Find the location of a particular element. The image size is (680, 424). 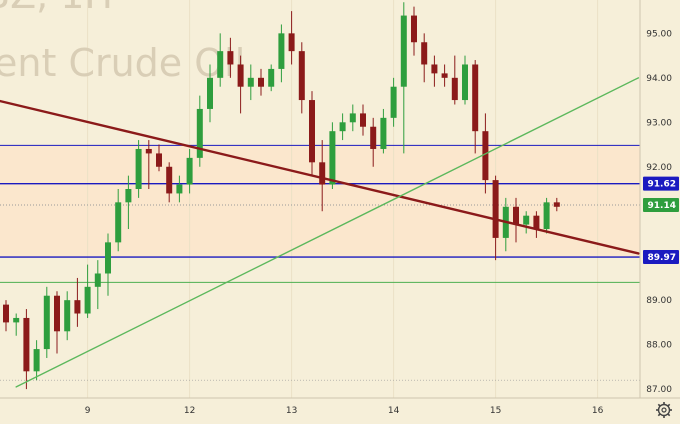

price-tick-label: 93.00 is located at coordinates (659, 123).